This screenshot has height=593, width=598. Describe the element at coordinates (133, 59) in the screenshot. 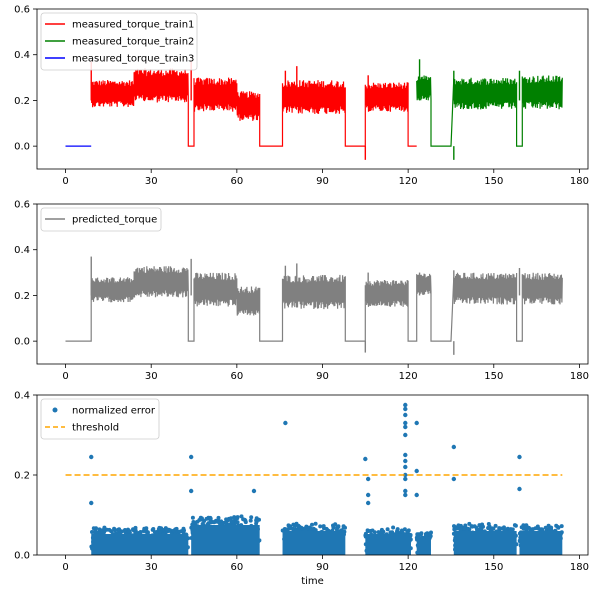

I see `legend-label: measured_torque_train3` at that location.